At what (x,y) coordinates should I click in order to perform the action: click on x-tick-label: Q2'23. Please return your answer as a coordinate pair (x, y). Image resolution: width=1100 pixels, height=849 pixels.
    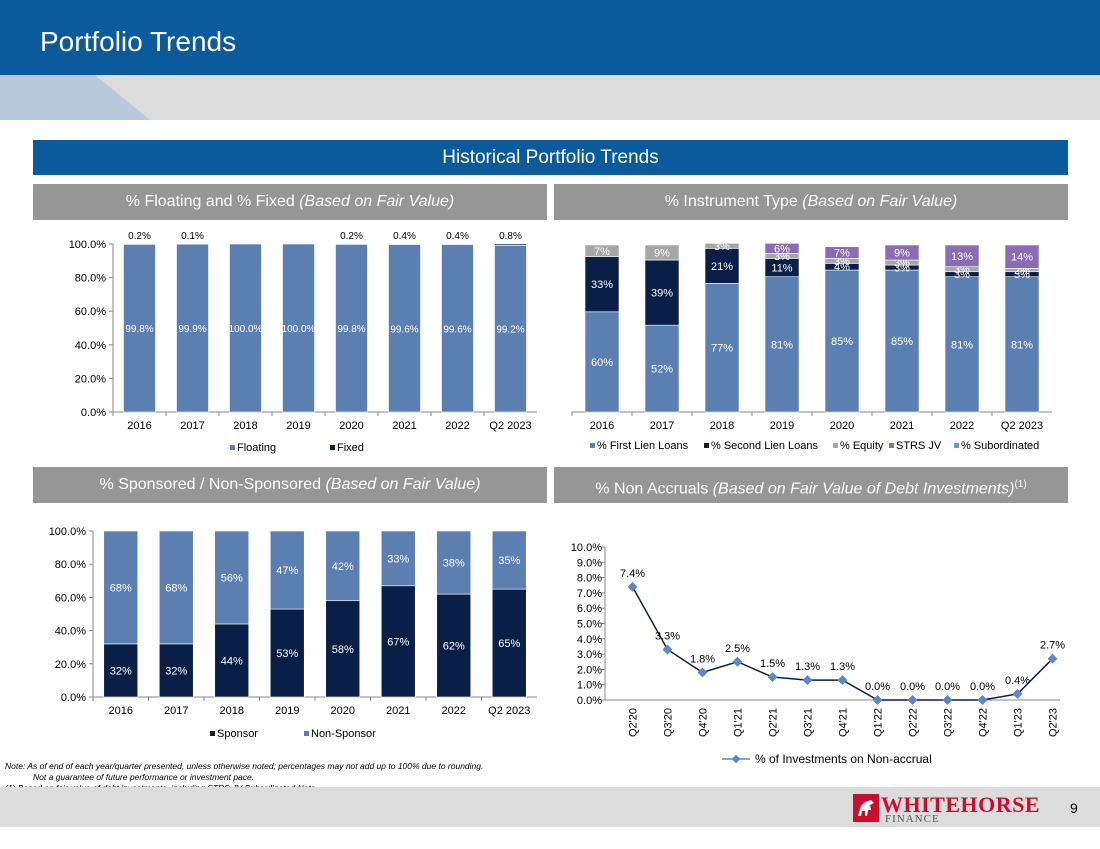
    Looking at the image, I should click on (1054, 722).